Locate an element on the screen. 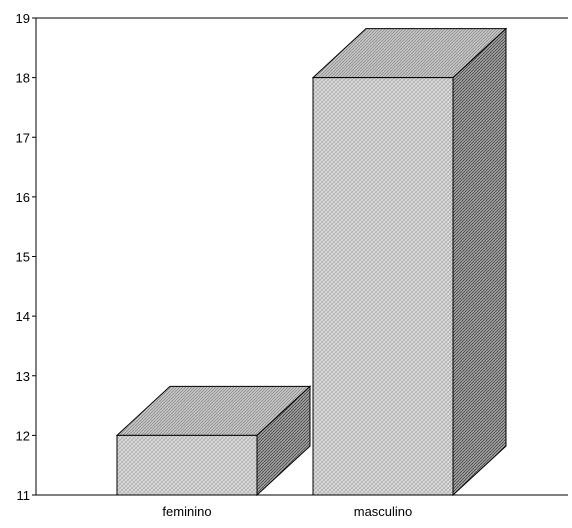  y-tick-label: 17 is located at coordinates (23, 137).